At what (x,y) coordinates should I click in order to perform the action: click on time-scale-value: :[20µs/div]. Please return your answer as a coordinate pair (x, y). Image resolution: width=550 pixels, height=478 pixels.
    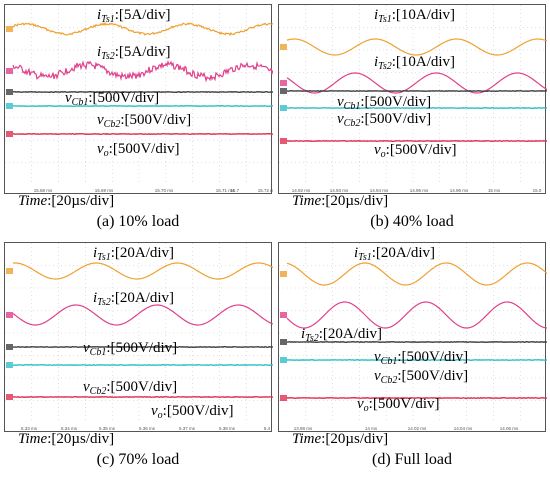
    Looking at the image, I should click on (355, 439).